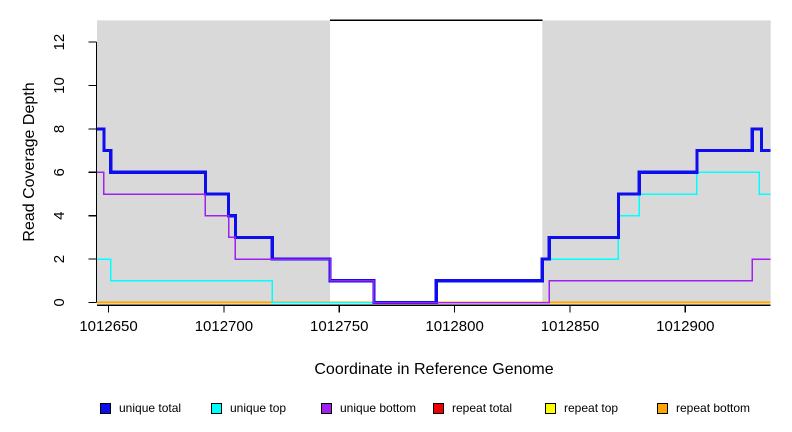  What do you see at coordinates (108, 326) in the screenshot?
I see `x-tick-label: 1012650` at bounding box center [108, 326].